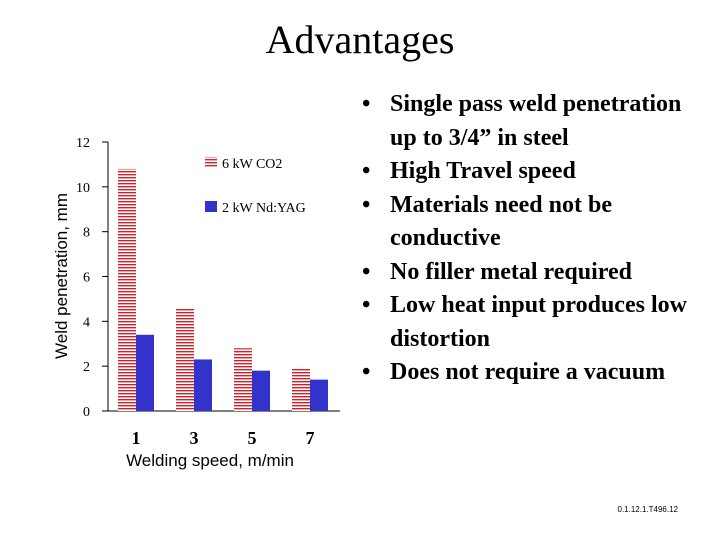  I want to click on bullet-item: • No filler metal required, so click(534, 273).